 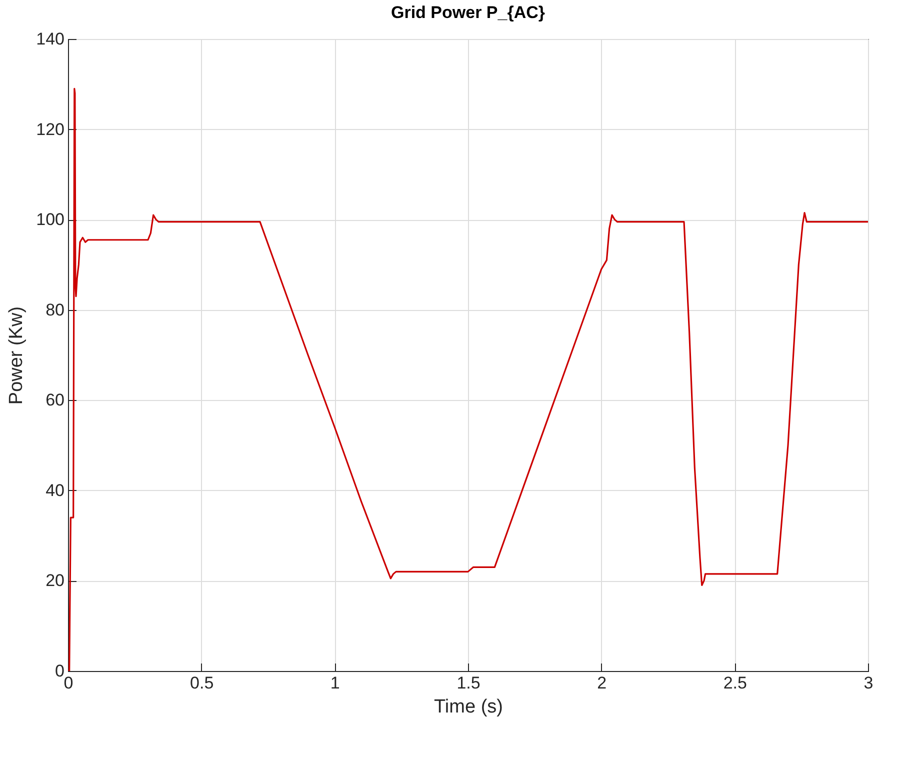 What do you see at coordinates (335, 683) in the screenshot?
I see `x-tick-label: 1` at bounding box center [335, 683].